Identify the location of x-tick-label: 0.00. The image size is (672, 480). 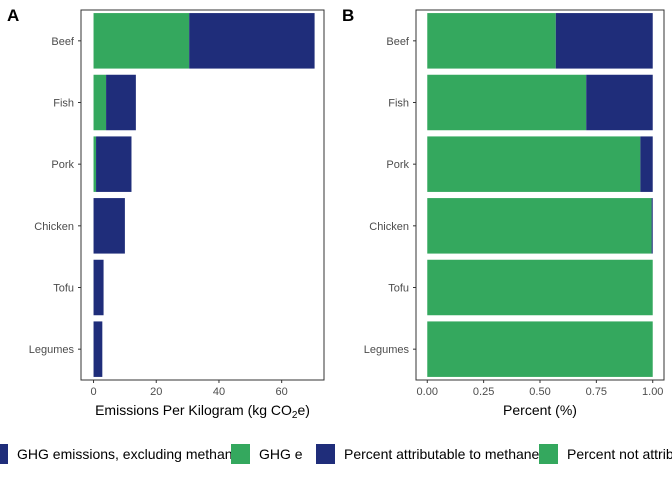
(427, 392).